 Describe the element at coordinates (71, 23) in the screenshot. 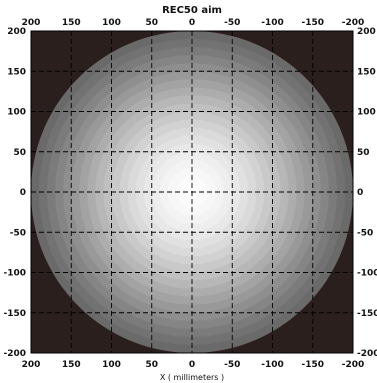

I see `x-tick-label-top: 150` at that location.